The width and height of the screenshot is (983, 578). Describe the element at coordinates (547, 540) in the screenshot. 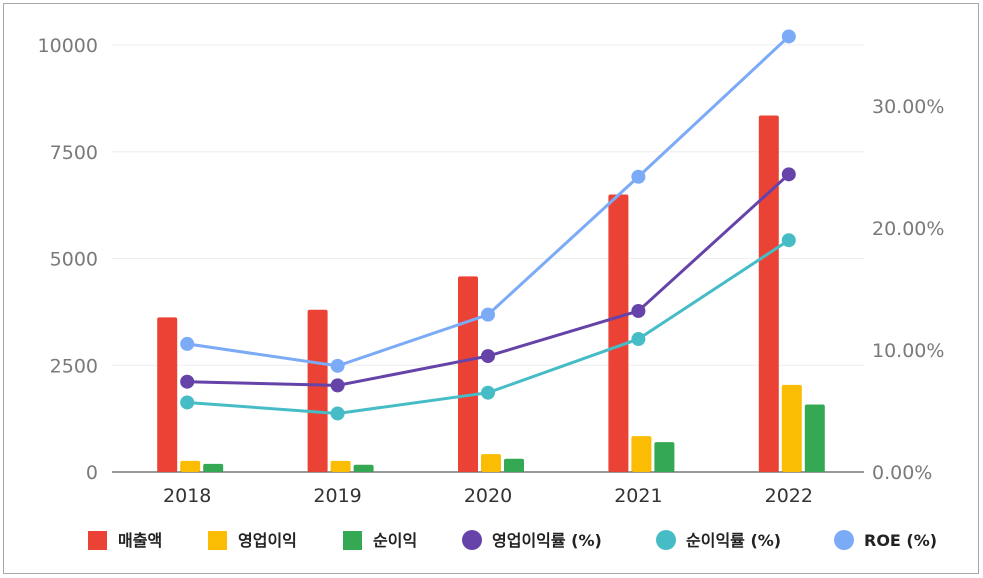

I see `legend-label: 영업이익률 (%)` at that location.